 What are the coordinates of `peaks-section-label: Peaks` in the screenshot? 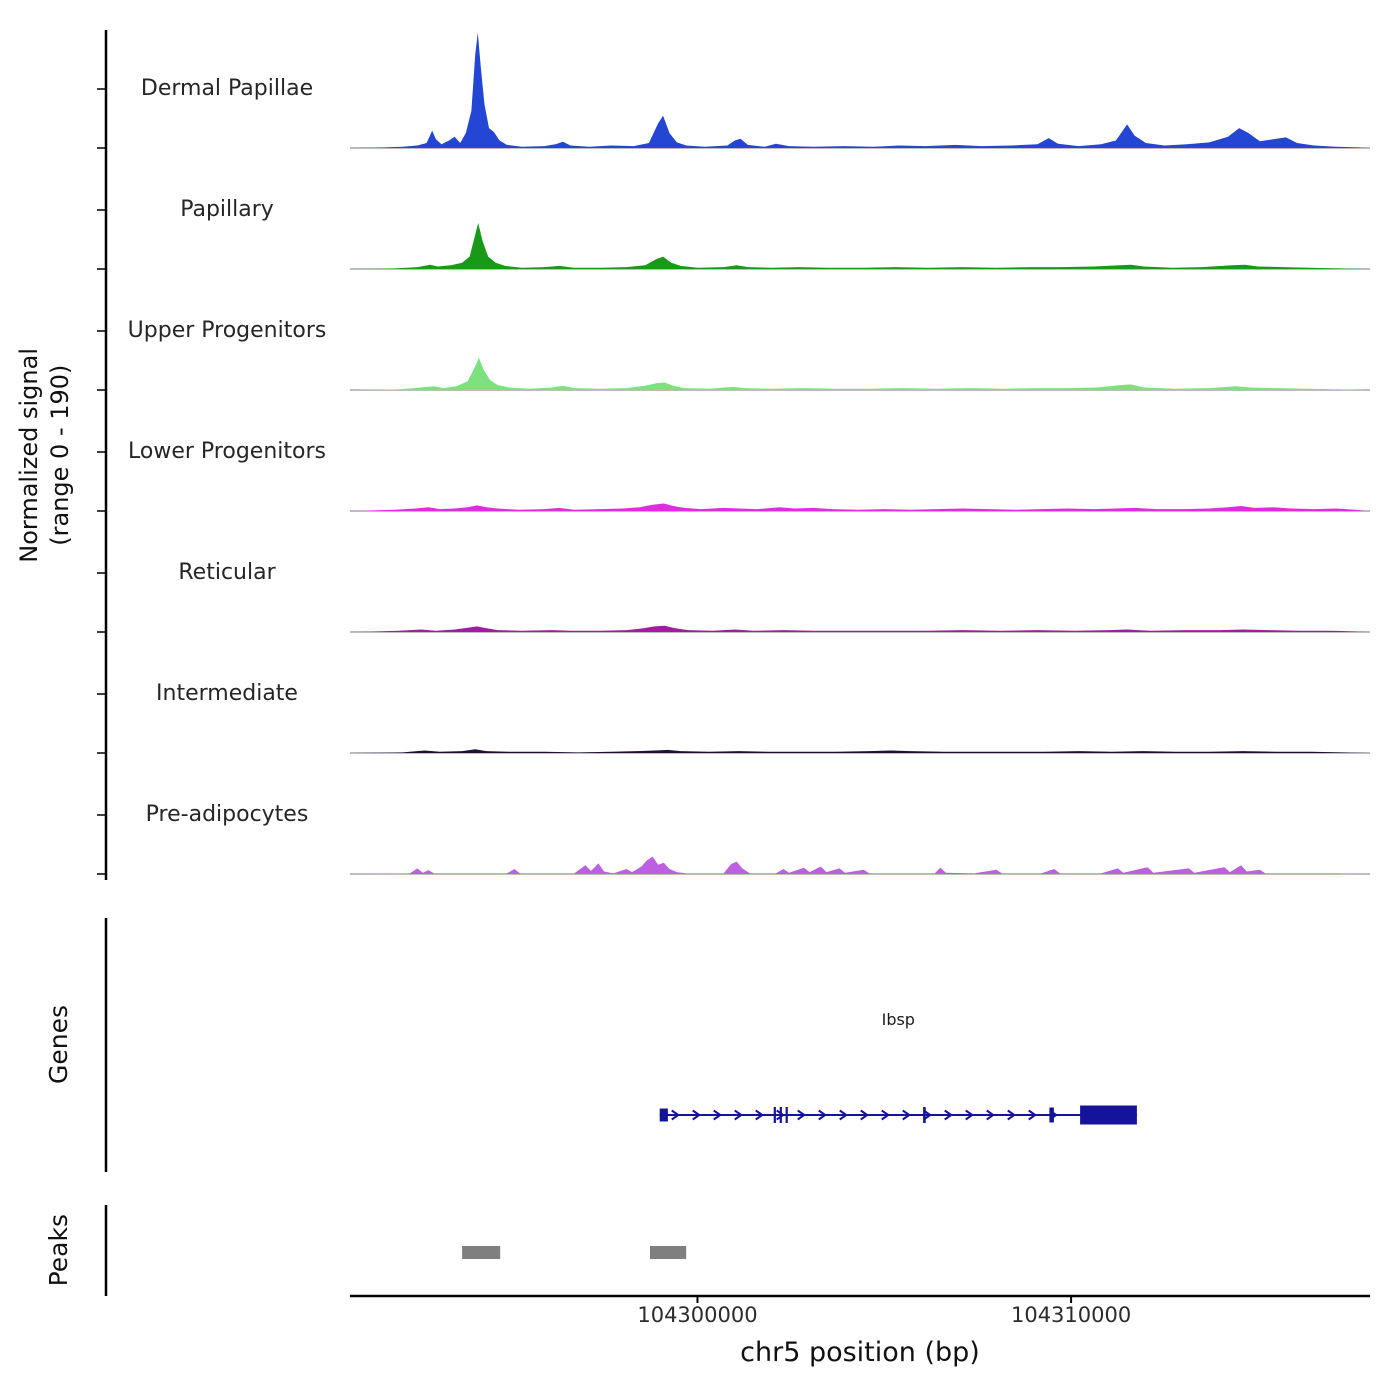 It's located at (59, 1250).